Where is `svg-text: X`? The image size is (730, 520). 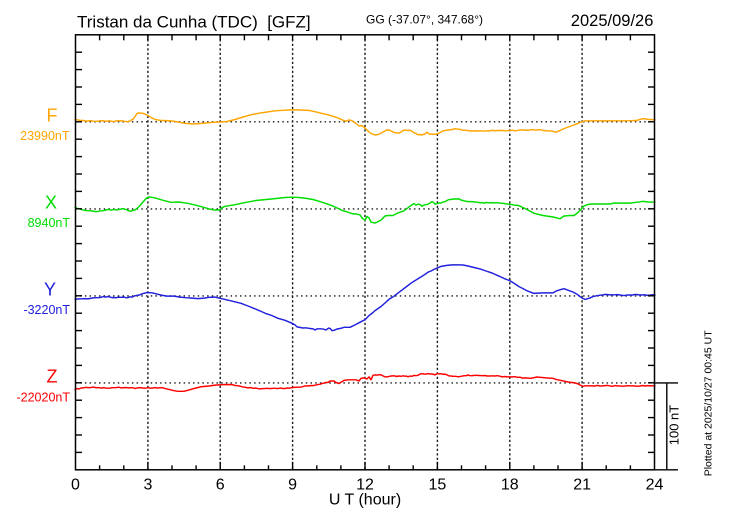
svg-text: X is located at coordinates (51, 203).